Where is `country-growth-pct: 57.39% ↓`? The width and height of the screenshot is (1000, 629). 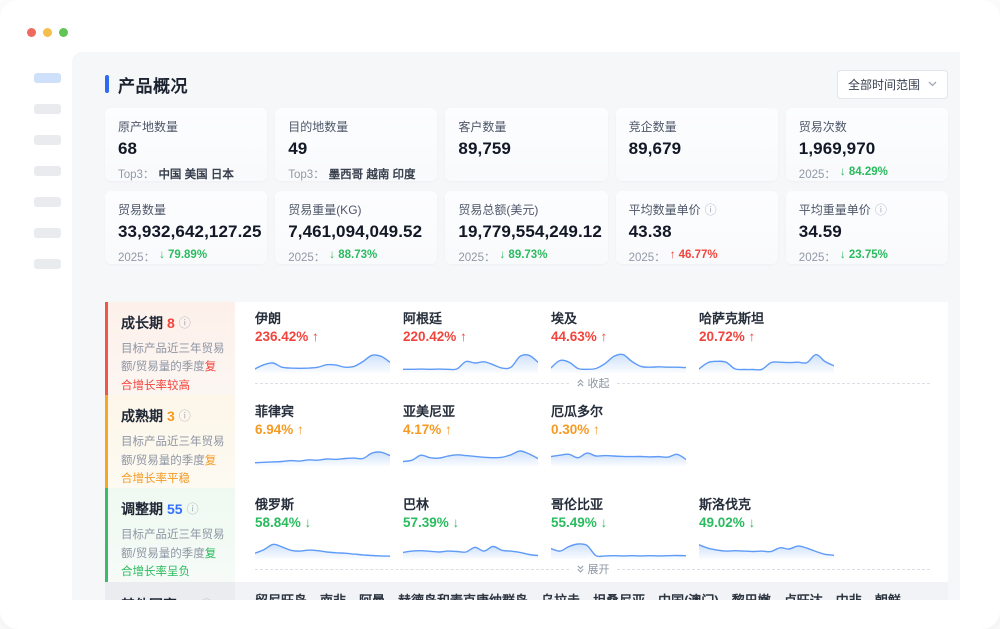 country-growth-pct: 57.39% ↓ is located at coordinates (431, 523).